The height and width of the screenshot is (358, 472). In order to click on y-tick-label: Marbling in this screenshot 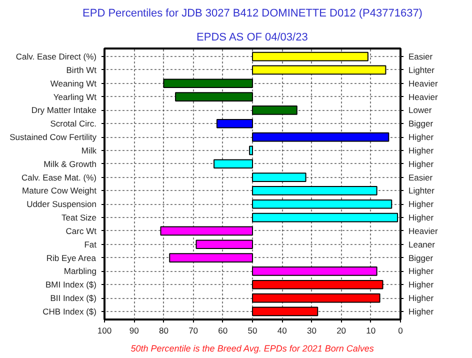, I will do `click(80, 271)`.